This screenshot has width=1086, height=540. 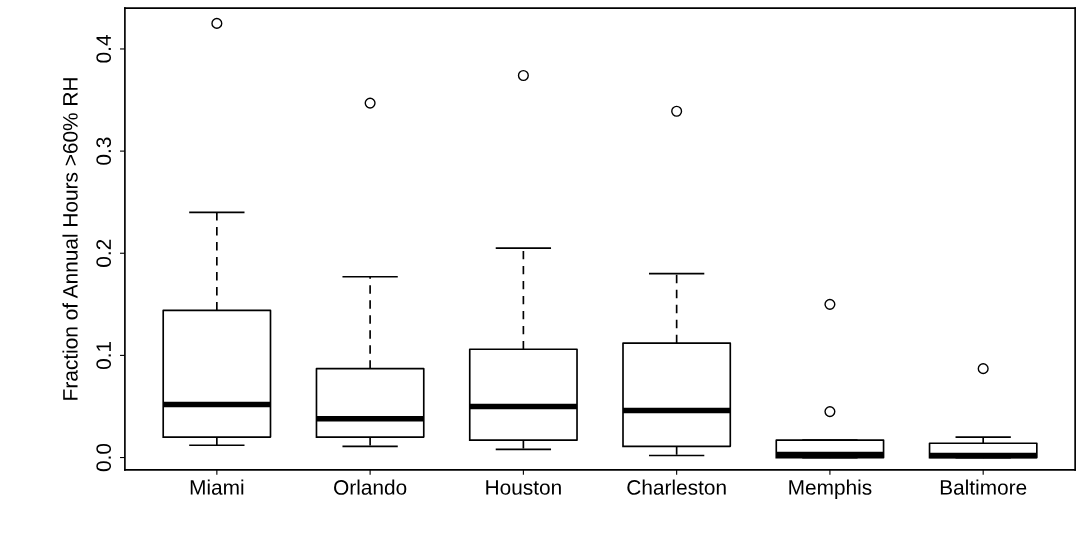 What do you see at coordinates (830, 489) in the screenshot?
I see `x-tick-label: Memphis` at bounding box center [830, 489].